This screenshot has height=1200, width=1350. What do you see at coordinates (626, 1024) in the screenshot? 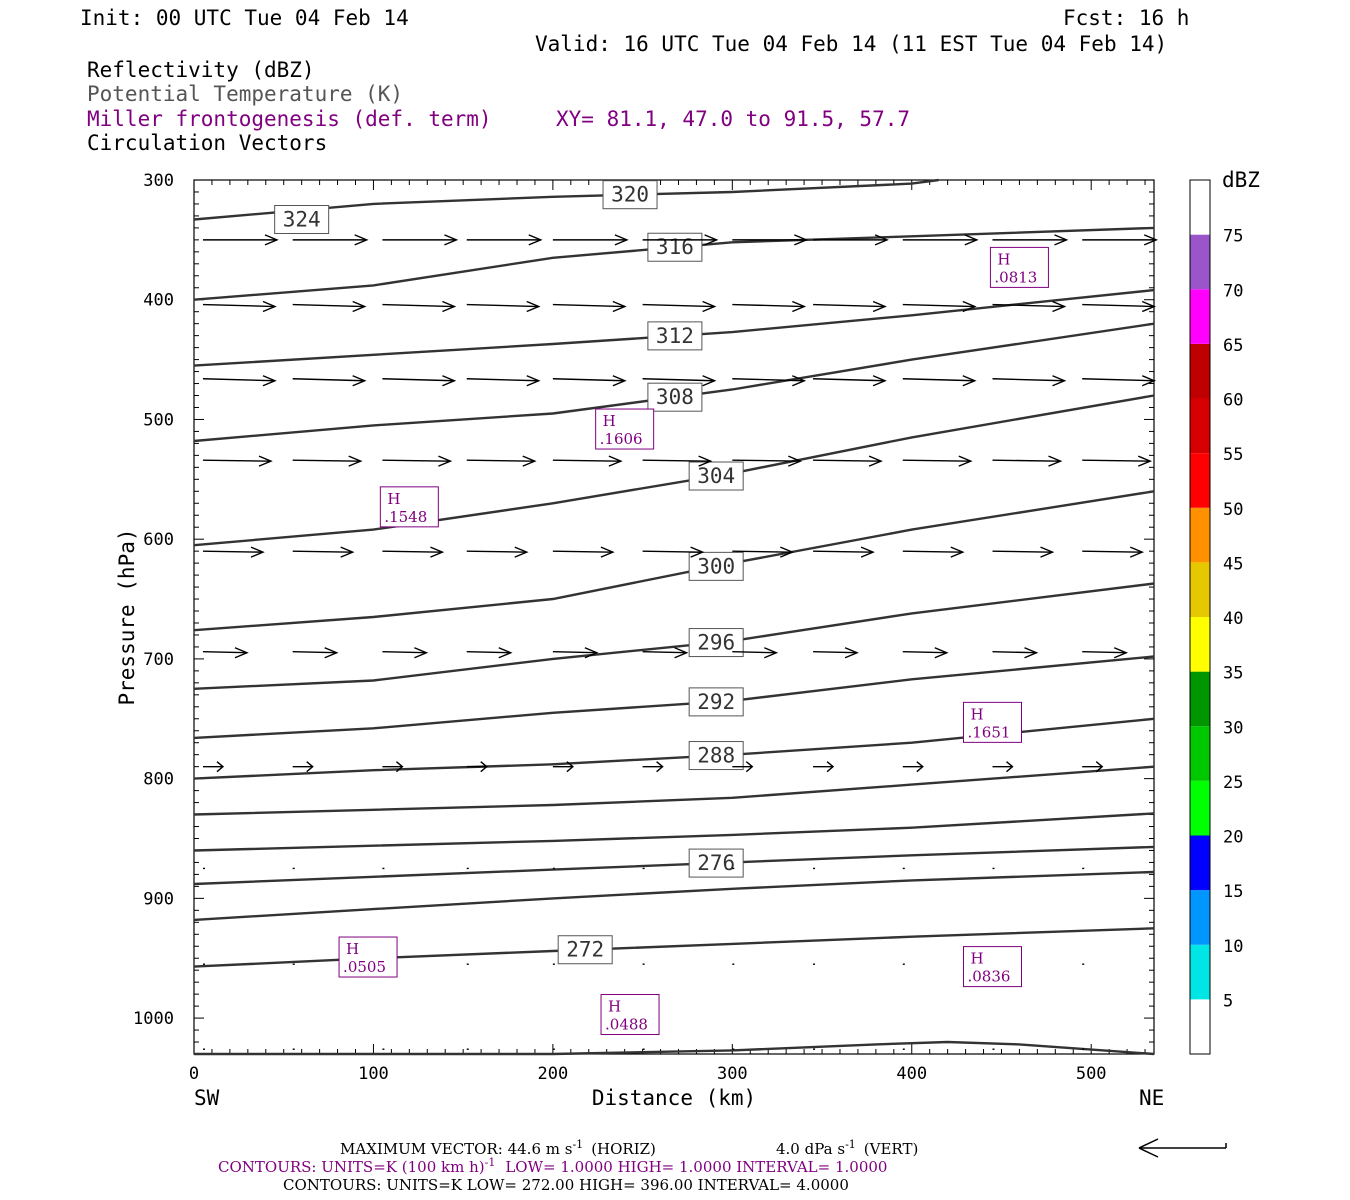
I see `frontogenesis-high-value: .0488` at bounding box center [626, 1024].